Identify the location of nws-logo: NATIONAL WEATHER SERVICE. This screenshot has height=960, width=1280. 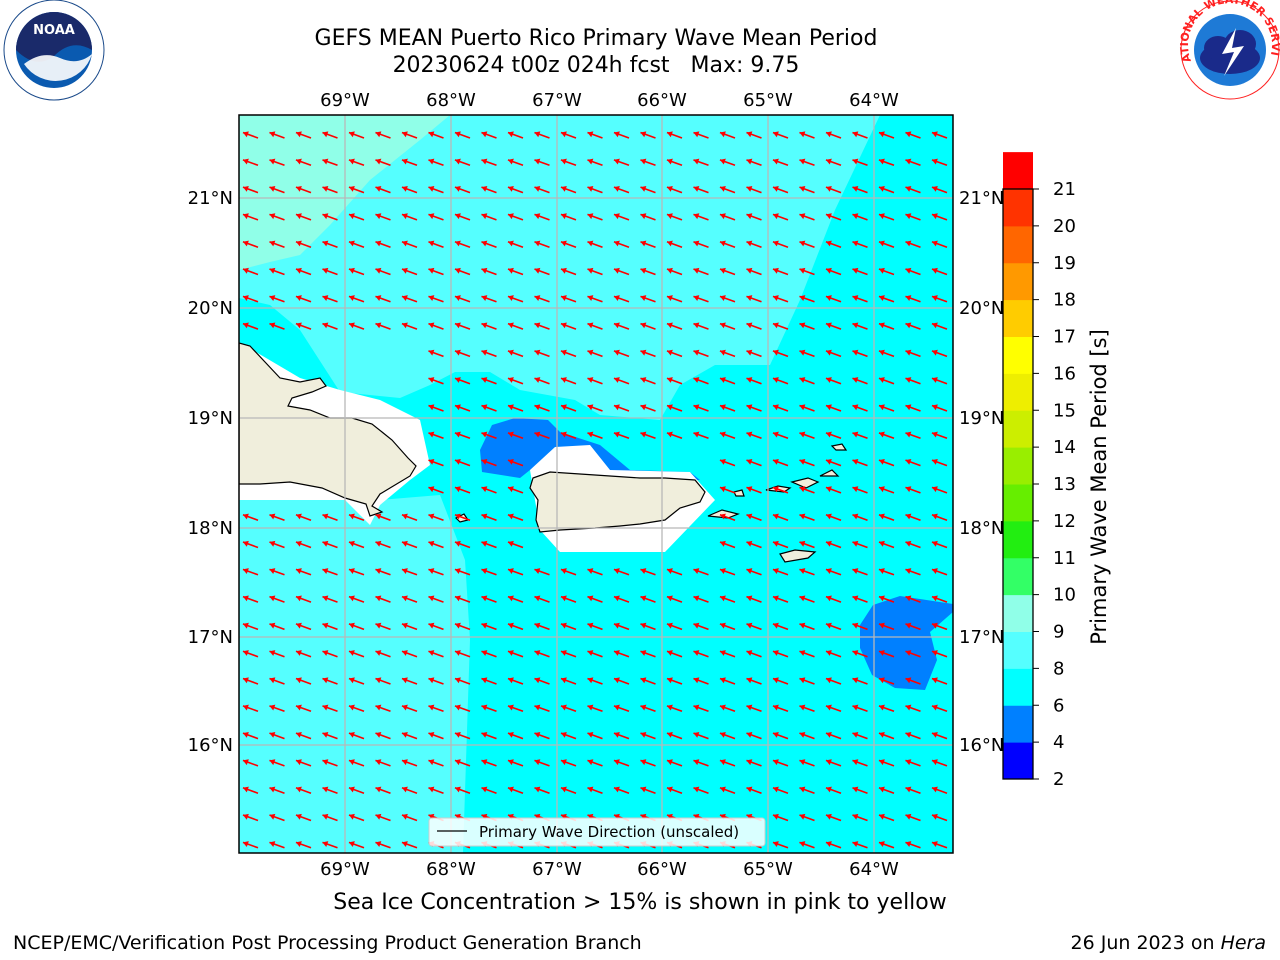
(1229, 50).